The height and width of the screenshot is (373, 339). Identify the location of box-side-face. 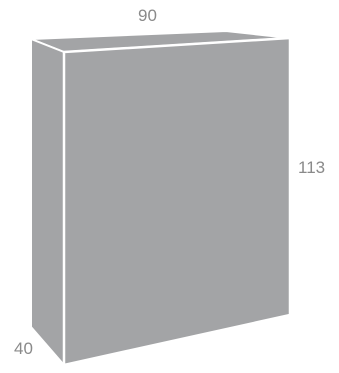
(47, 202).